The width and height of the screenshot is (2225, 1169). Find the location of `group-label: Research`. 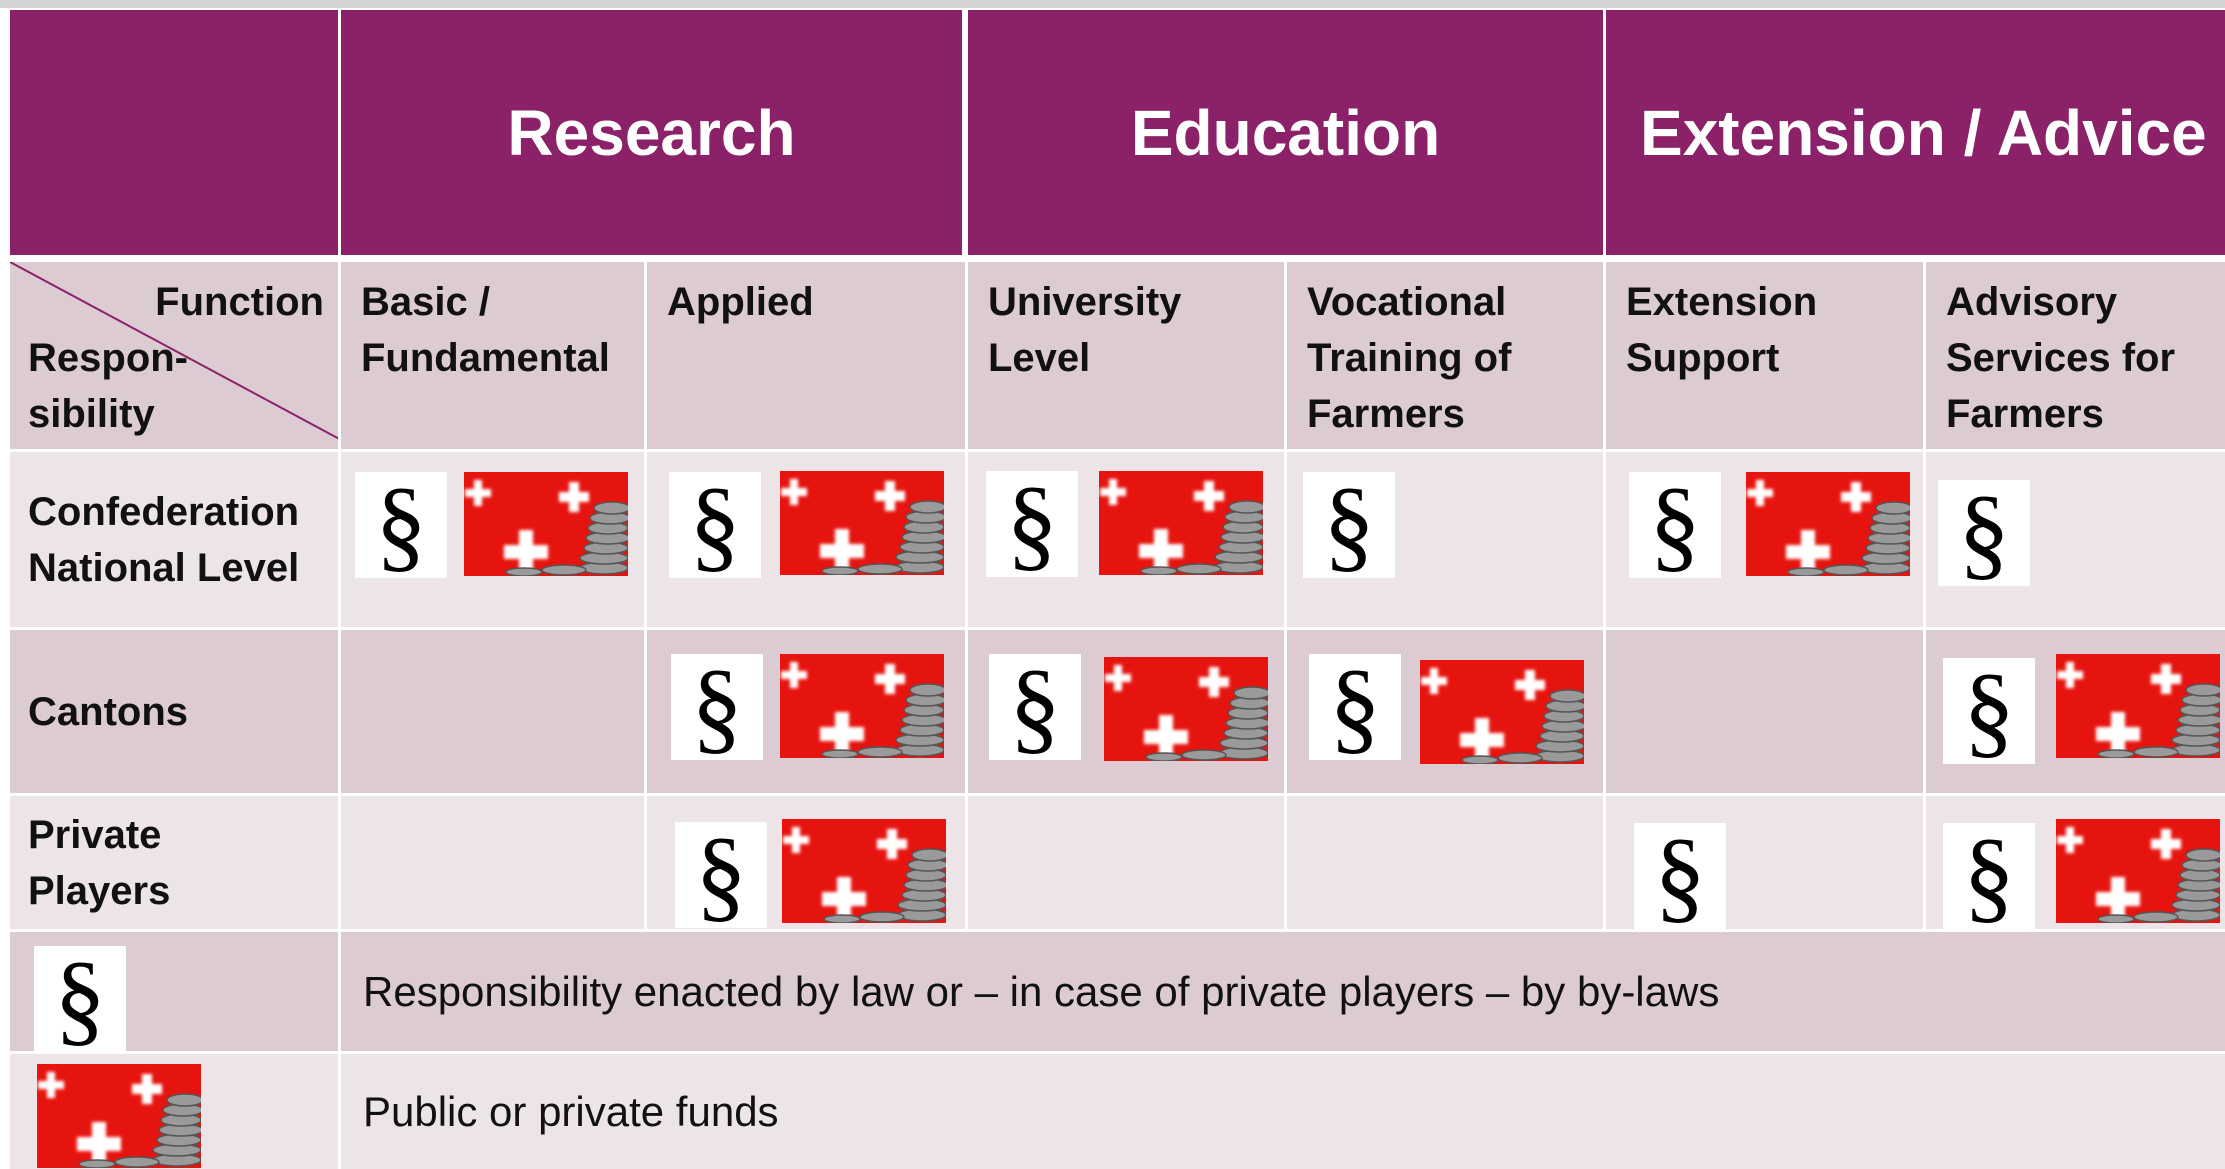

group-label: Research is located at coordinates (651, 132).